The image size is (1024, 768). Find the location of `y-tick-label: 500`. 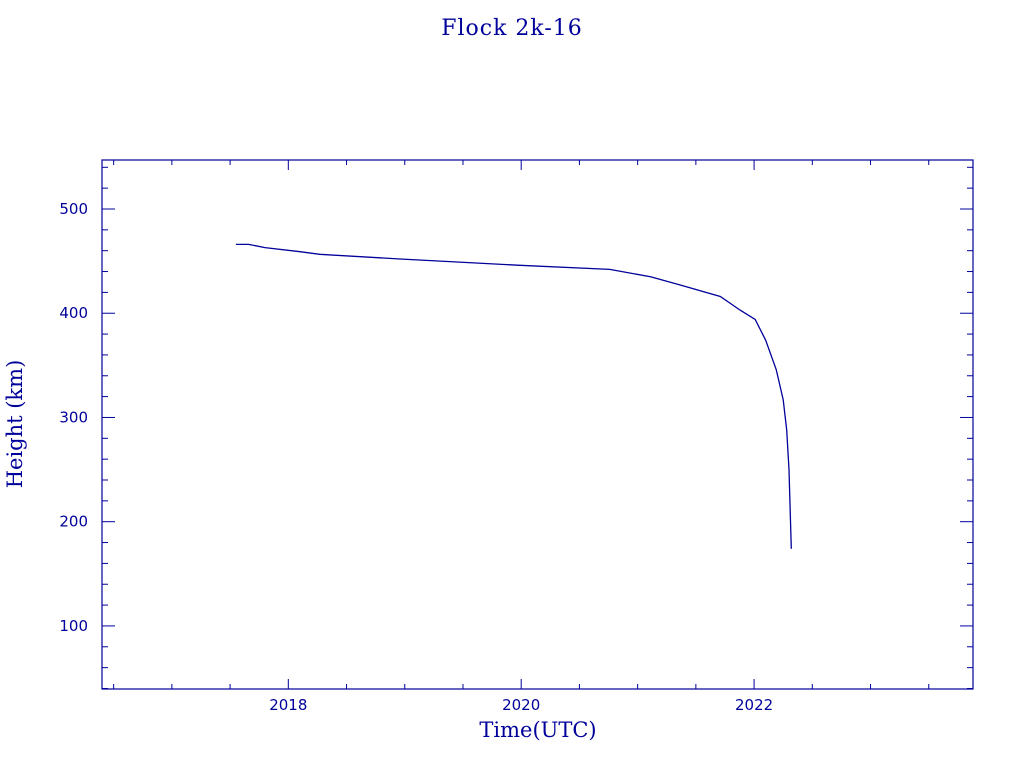

y-tick-label: 500 is located at coordinates (73, 209).